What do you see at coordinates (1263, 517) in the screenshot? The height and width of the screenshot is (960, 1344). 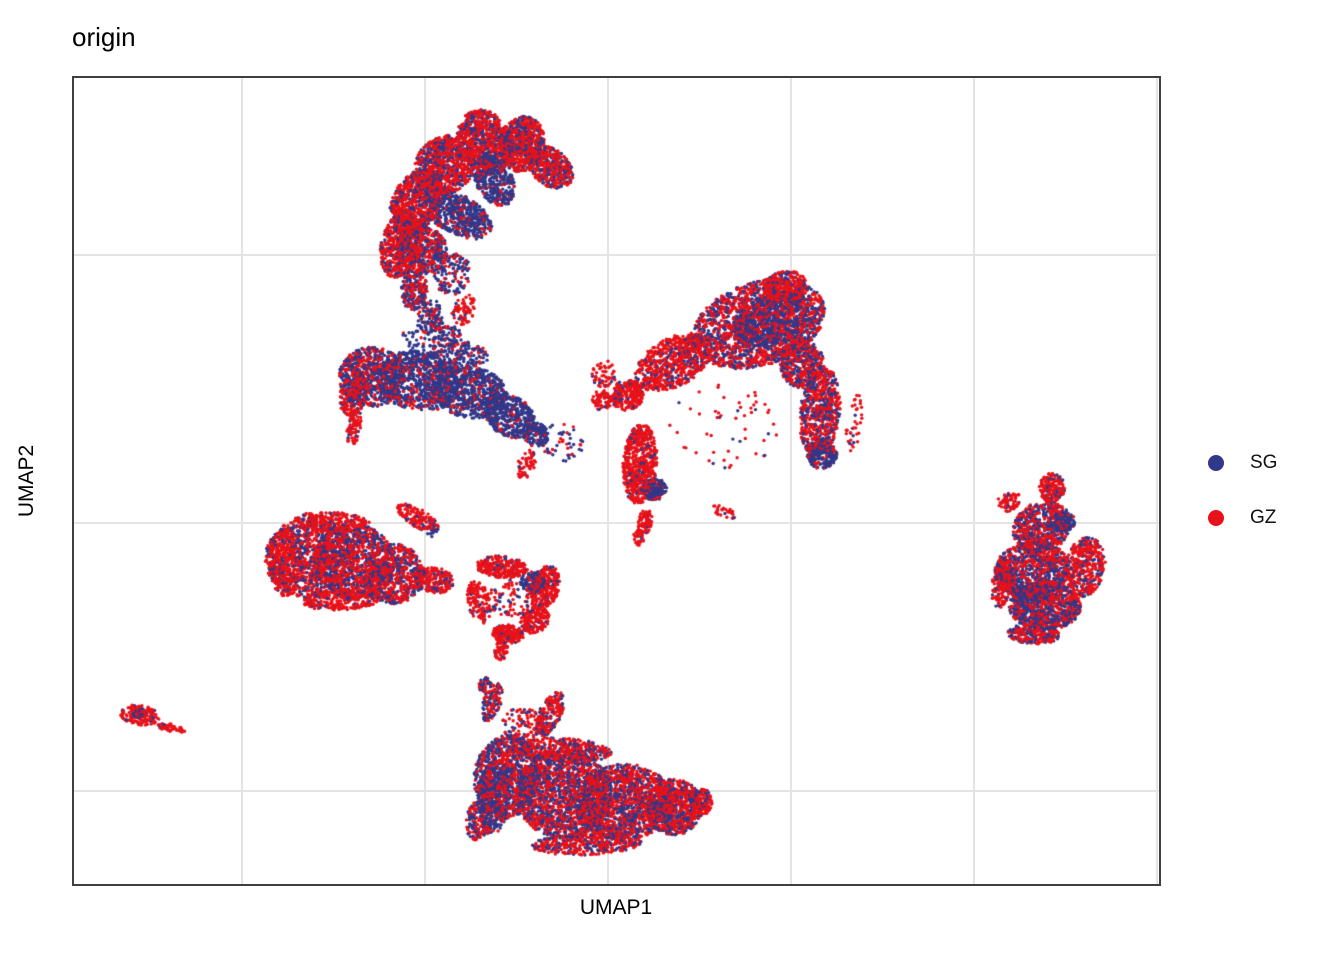 I see `legend-label-gz: GZ` at bounding box center [1263, 517].